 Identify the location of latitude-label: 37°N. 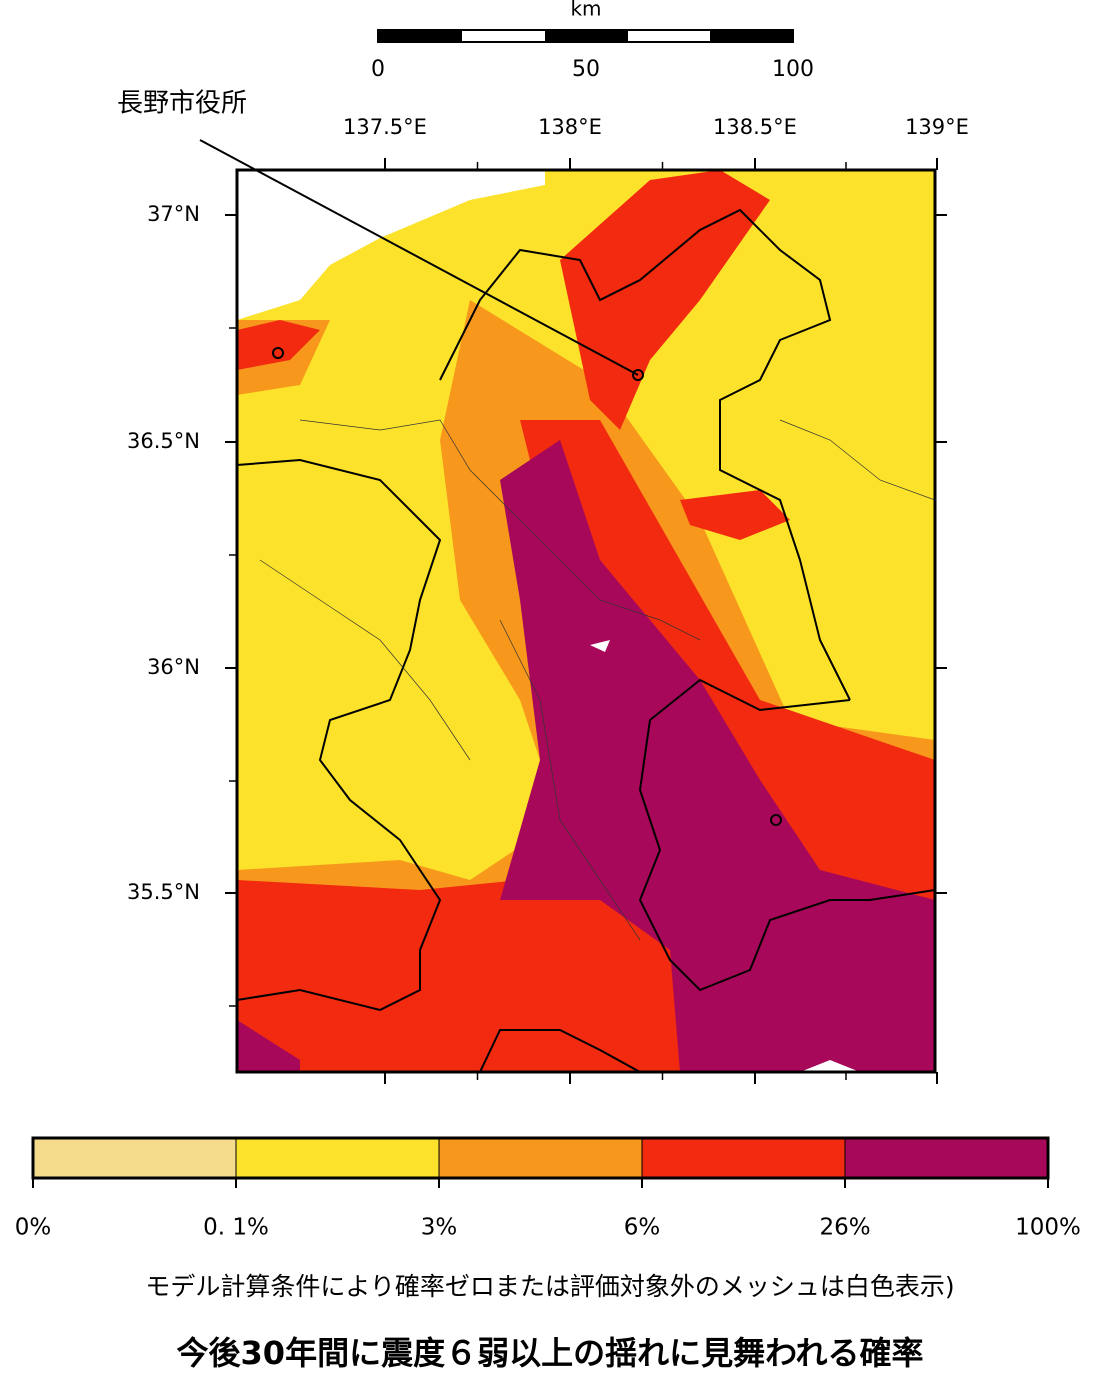
(173, 214).